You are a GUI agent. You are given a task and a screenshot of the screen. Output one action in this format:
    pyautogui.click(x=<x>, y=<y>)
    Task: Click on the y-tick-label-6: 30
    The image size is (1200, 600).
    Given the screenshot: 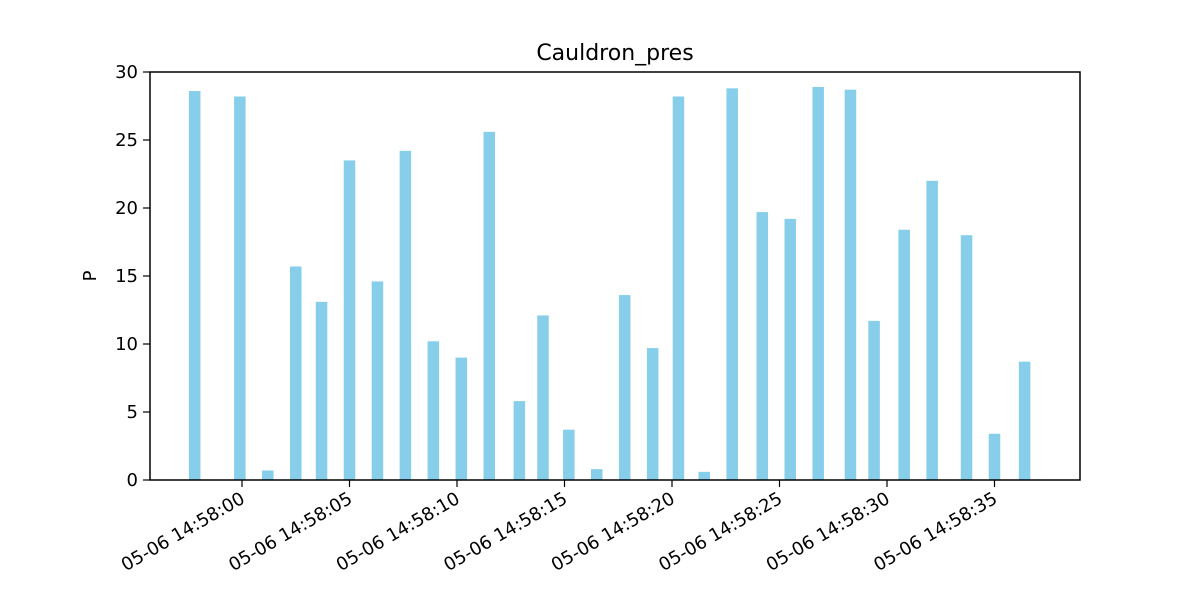 What is the action you would take?
    pyautogui.click(x=126, y=72)
    